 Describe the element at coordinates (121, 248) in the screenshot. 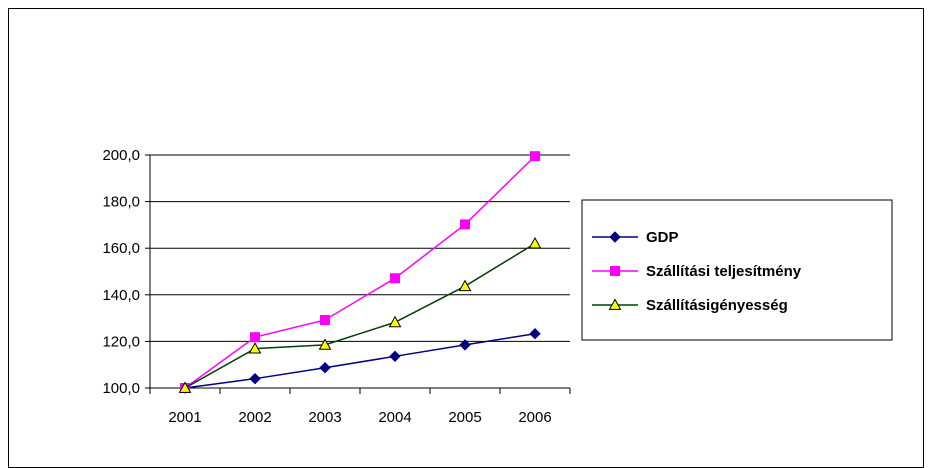

I see `y-tick-label: 160,0` at that location.